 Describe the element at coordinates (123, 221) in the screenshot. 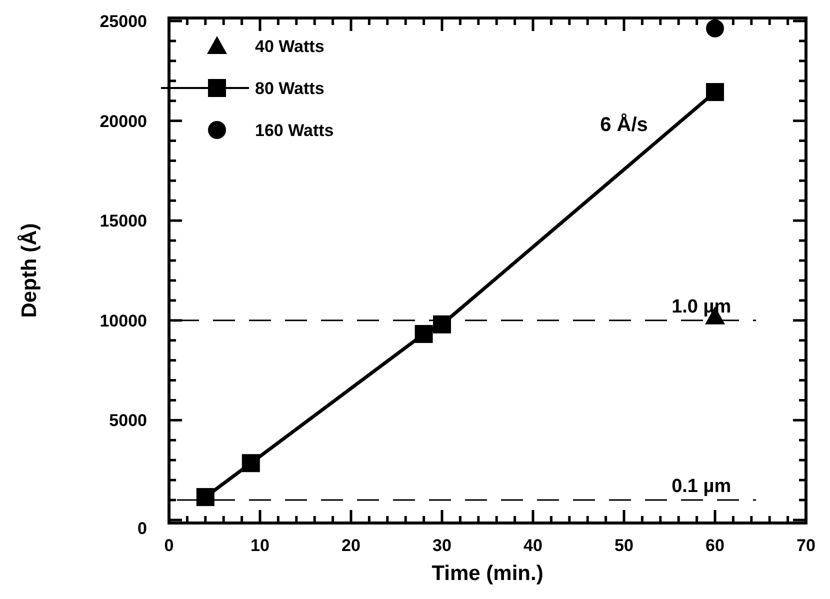

I see `y-tick-label: 15000` at that location.